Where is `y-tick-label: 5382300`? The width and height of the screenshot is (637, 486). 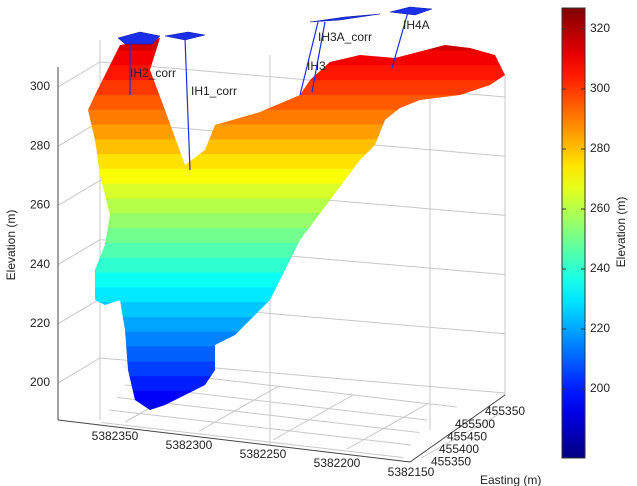
y-tick-label: 5382300 is located at coordinates (189, 445).